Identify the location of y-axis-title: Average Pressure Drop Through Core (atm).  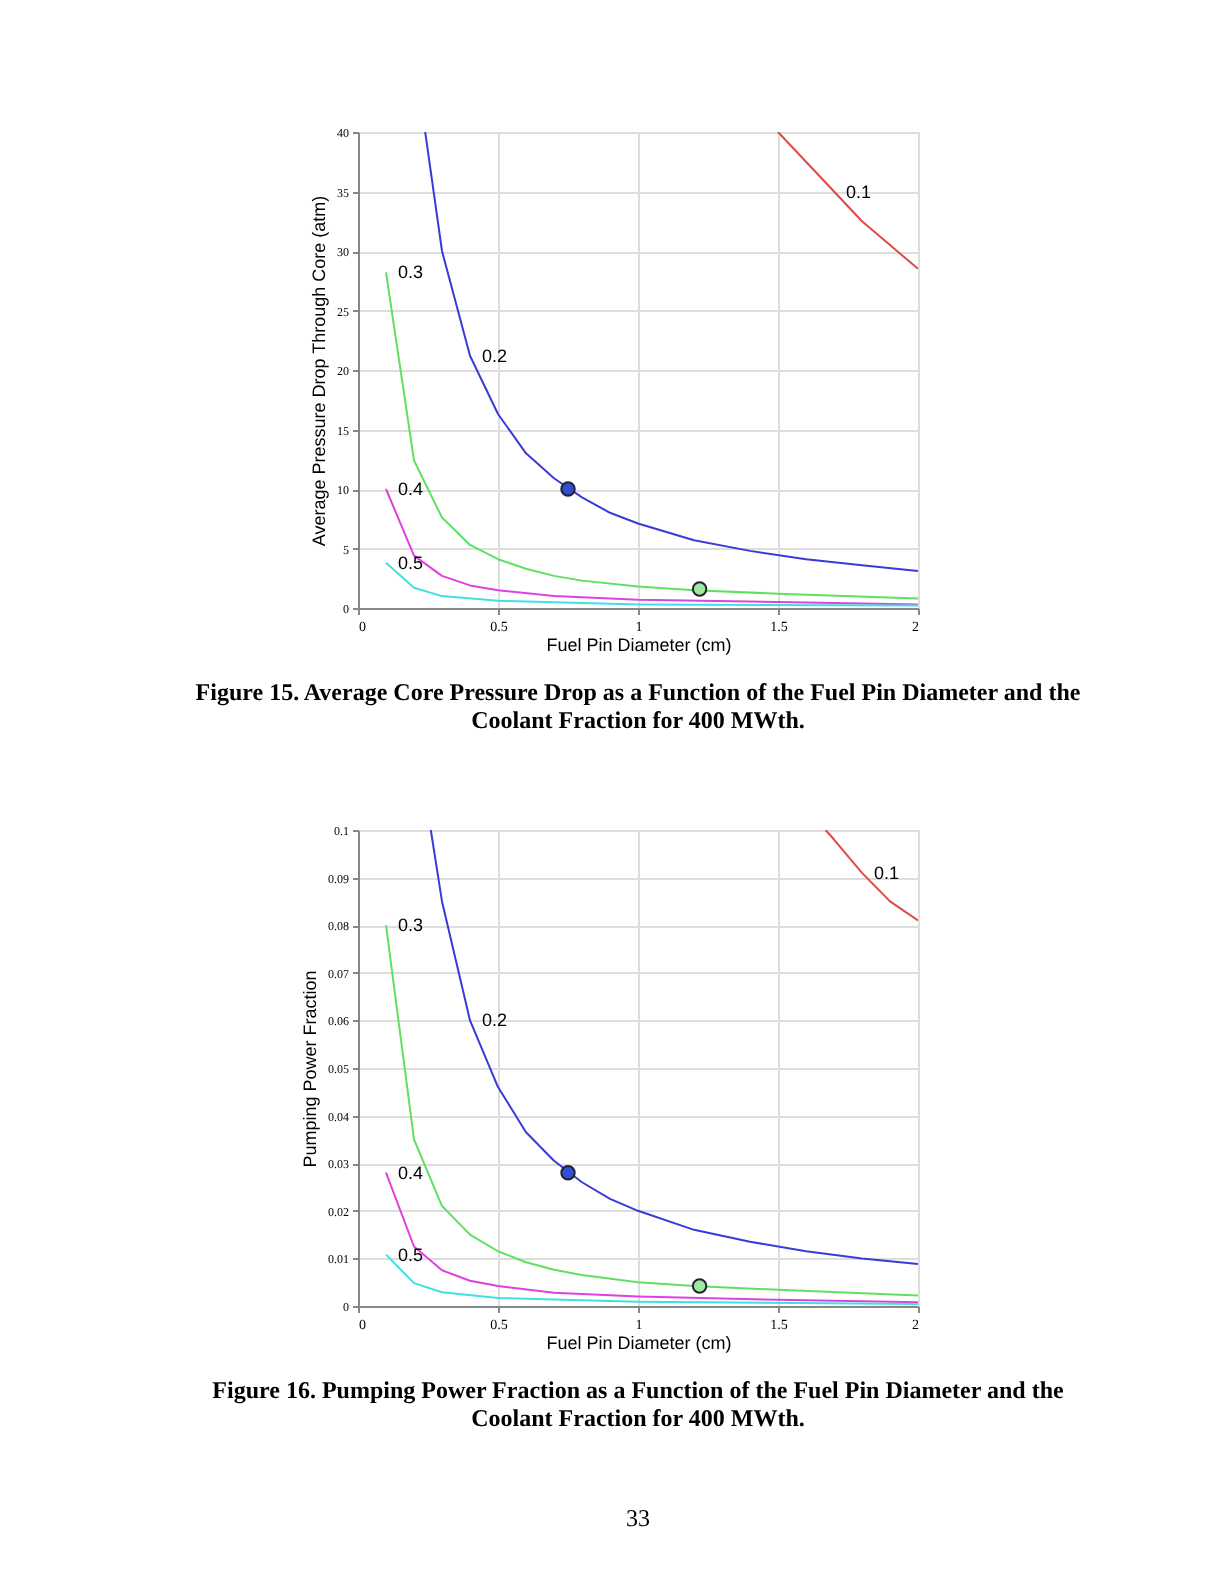
(319, 371).